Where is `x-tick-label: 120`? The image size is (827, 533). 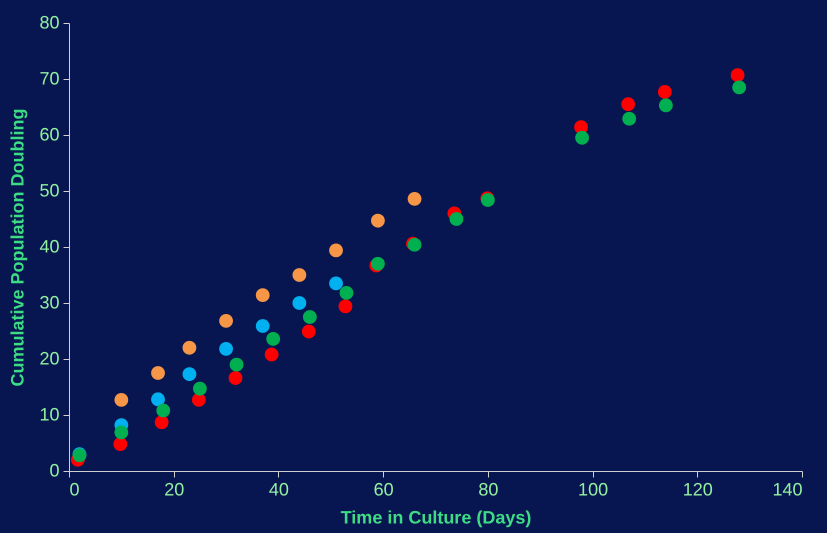
x-tick-label: 120 is located at coordinates (697, 490).